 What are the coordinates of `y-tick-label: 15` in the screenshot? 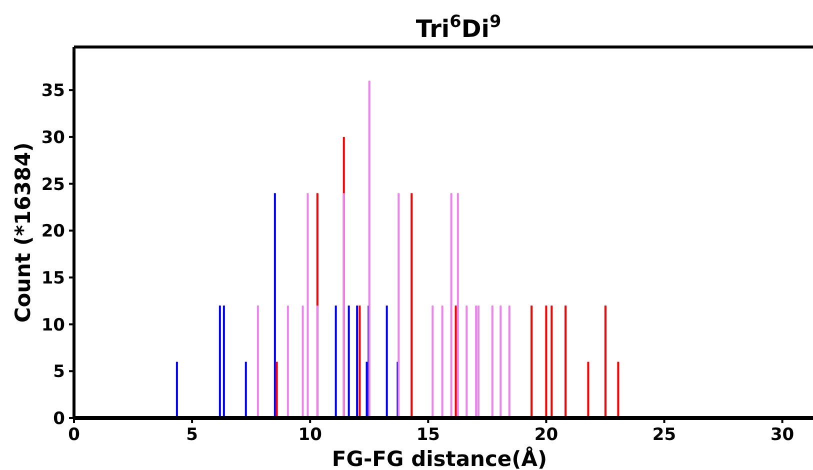 It's located at (53, 278).